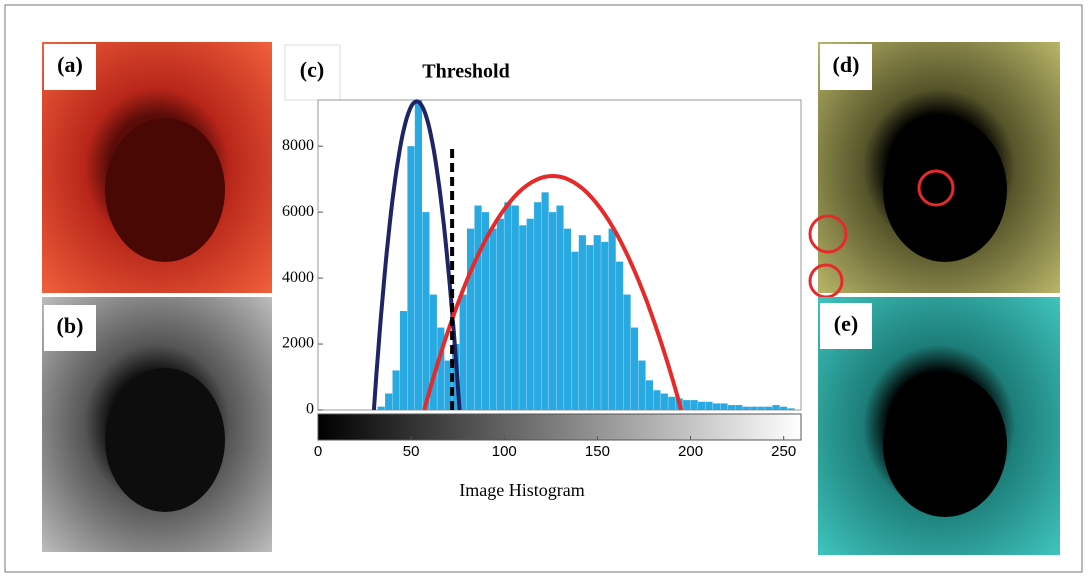 The image size is (1088, 577). Describe the element at coordinates (521, 490) in the screenshot. I see `x-axis-title: Image Histogram` at that location.